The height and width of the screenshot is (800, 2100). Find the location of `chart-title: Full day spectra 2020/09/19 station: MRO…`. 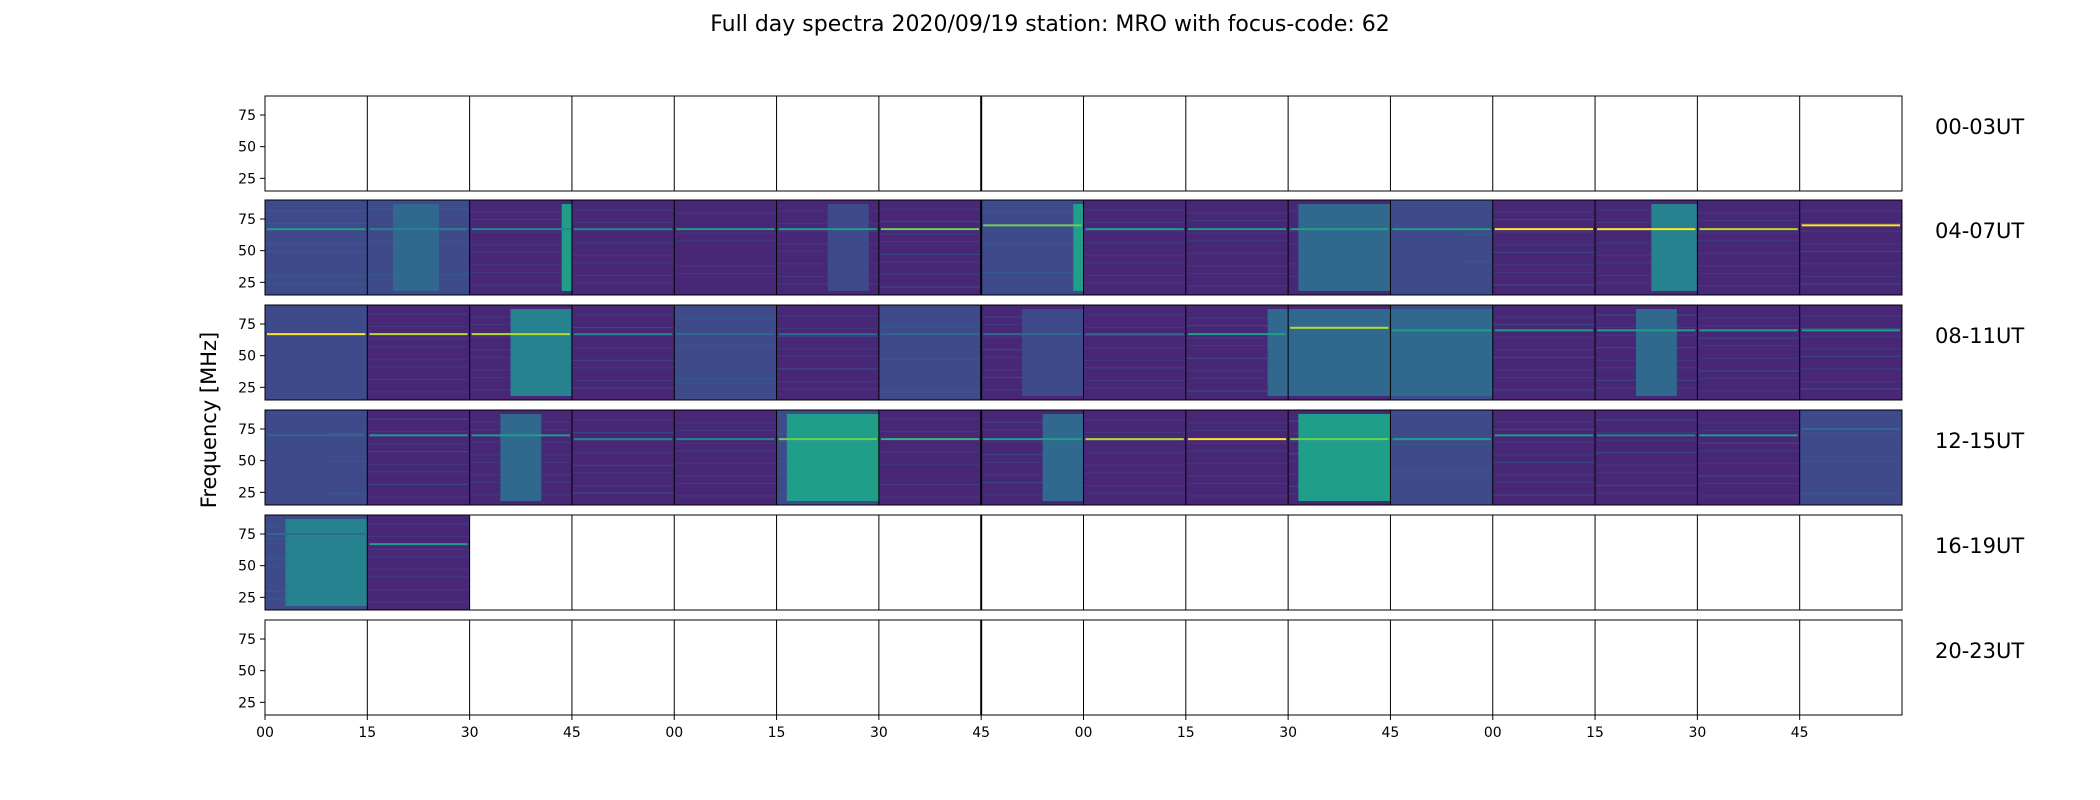

chart-title: Full day spectra 2020/09/19 station: MRO… is located at coordinates (1050, 24).